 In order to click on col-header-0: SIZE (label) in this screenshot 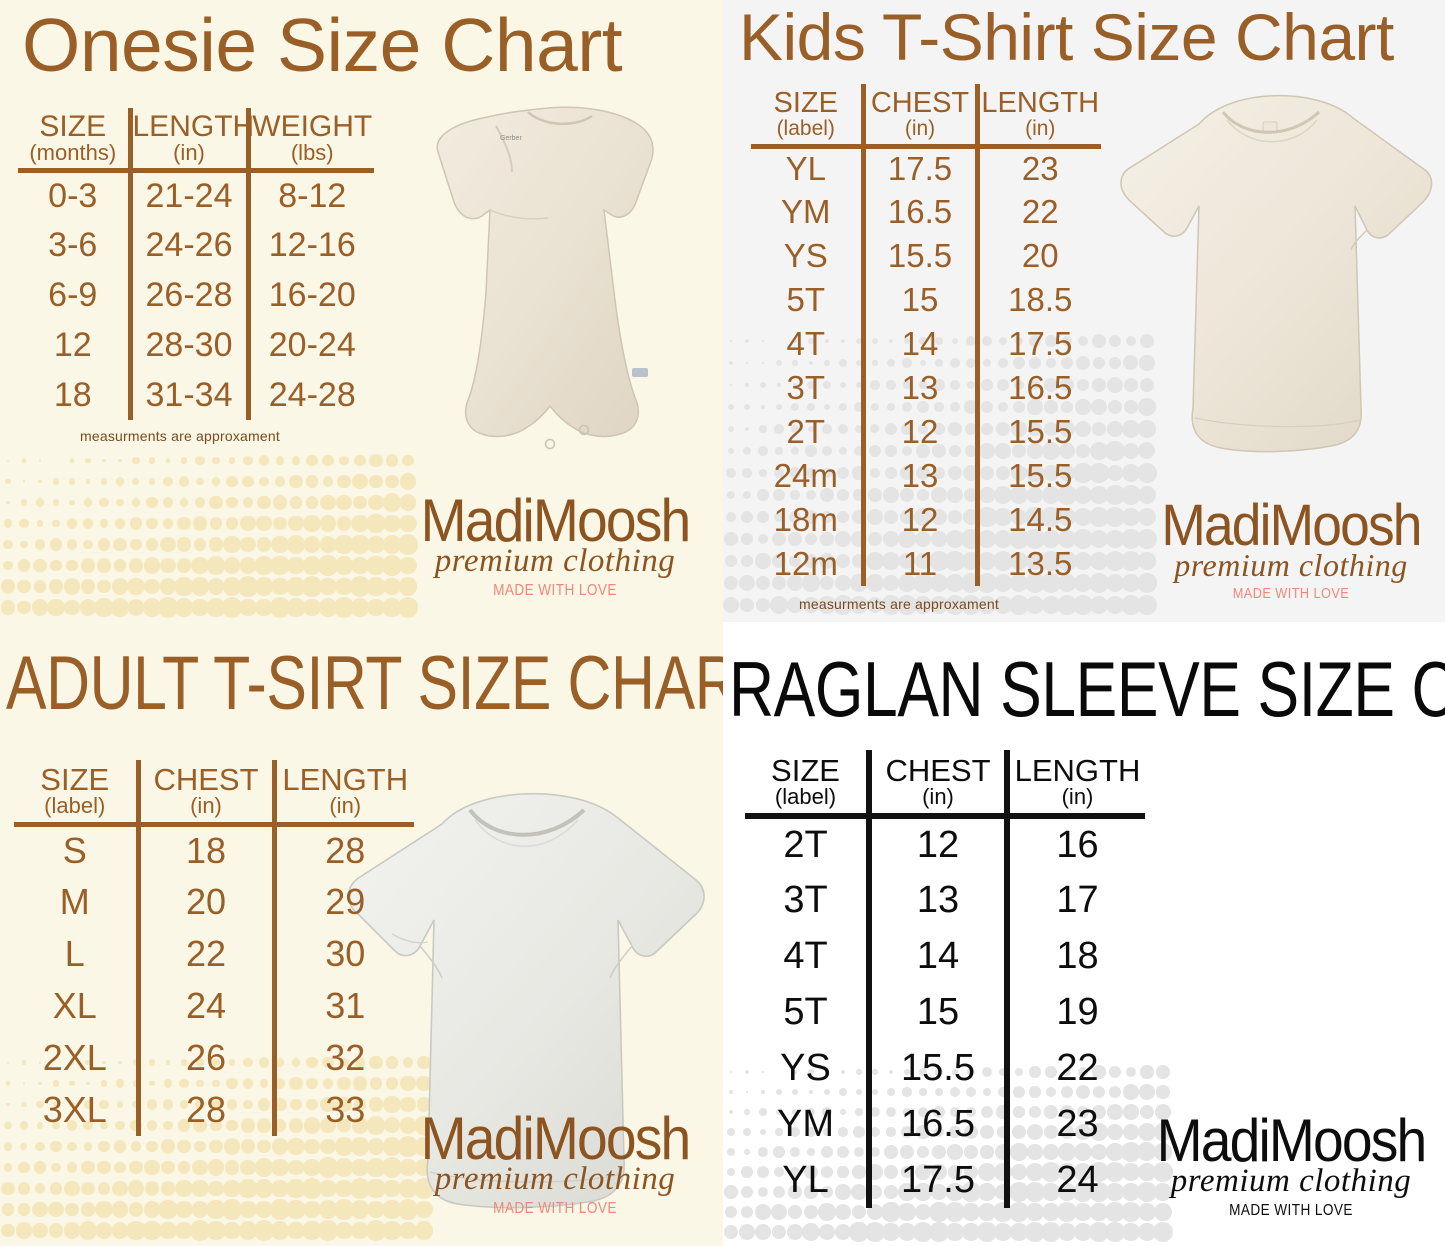, I will do `click(807, 116)`.